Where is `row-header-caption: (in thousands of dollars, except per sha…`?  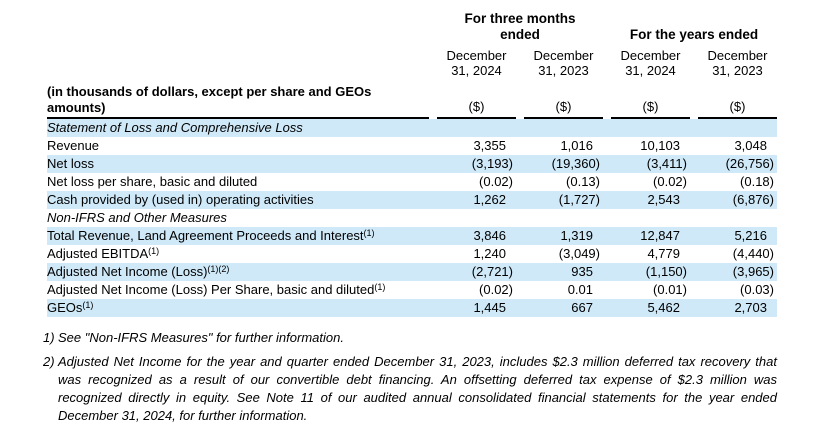
row-header-caption: (in thousands of dollars, except per sha… is located at coordinates (238, 101).